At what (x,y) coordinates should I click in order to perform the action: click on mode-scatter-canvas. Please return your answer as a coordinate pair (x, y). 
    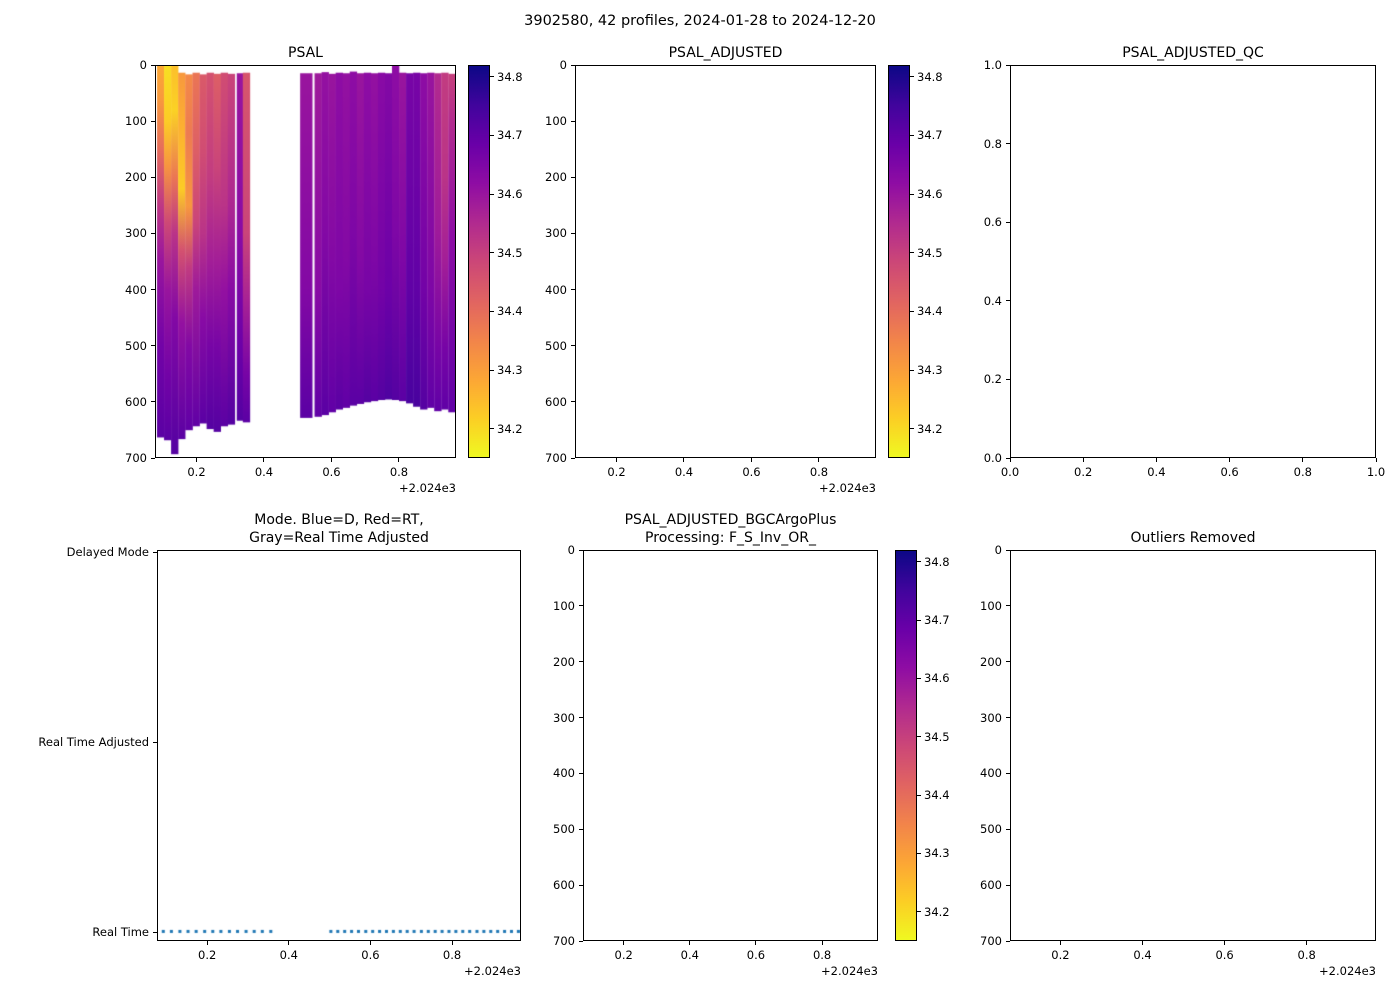
    Looking at the image, I should click on (339, 745).